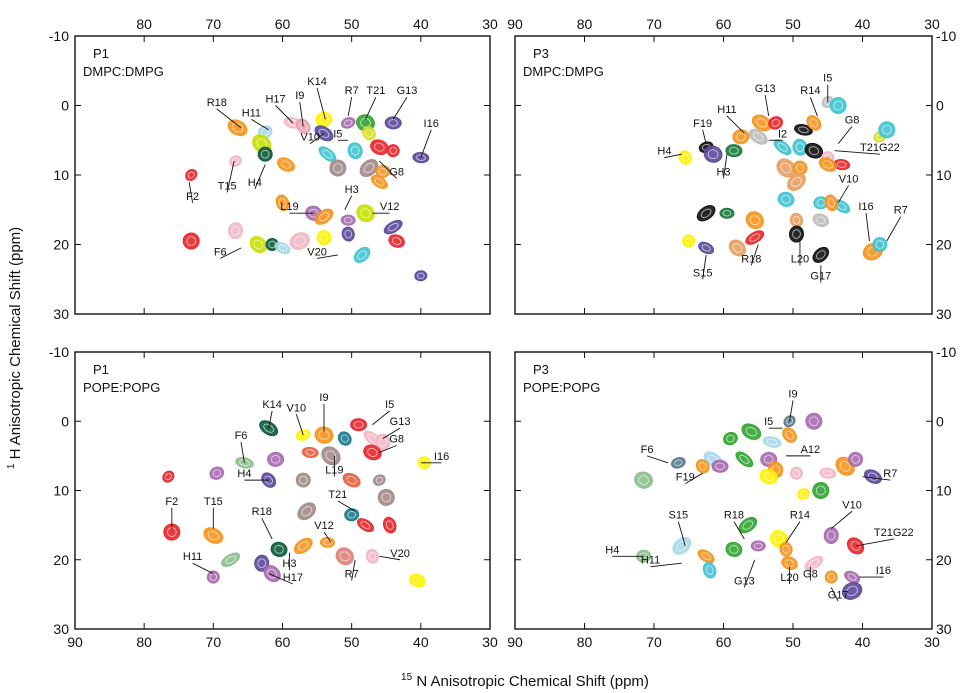 The width and height of the screenshot is (965, 693). Describe the element at coordinates (883, 571) in the screenshot. I see `residue-label: I16` at that location.